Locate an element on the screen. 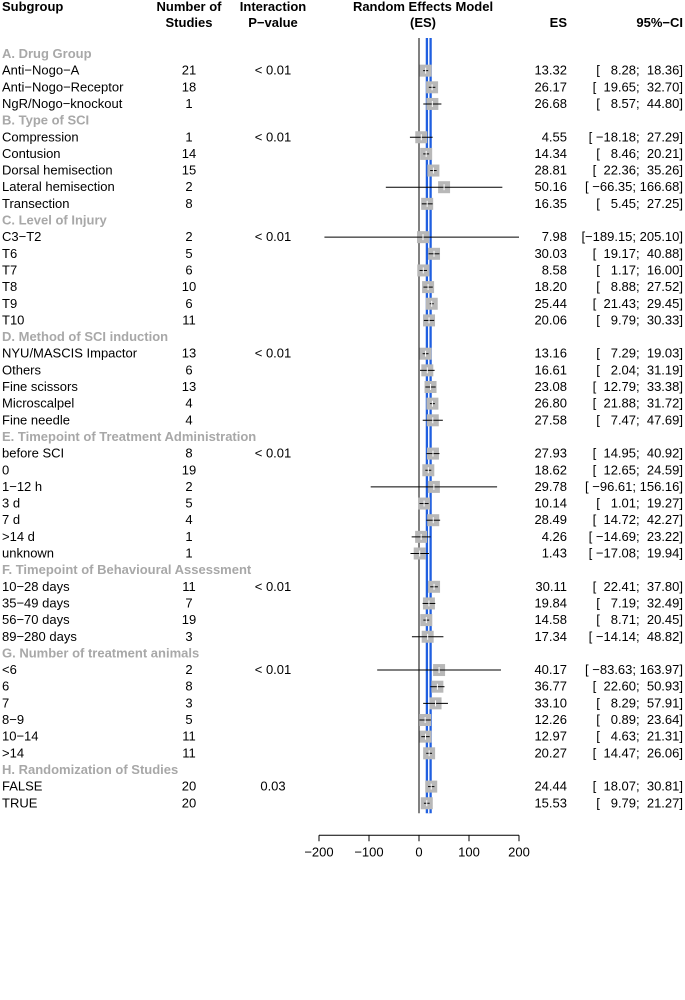 The image size is (685, 1000). row-label: 7 d is located at coordinates (11, 519).